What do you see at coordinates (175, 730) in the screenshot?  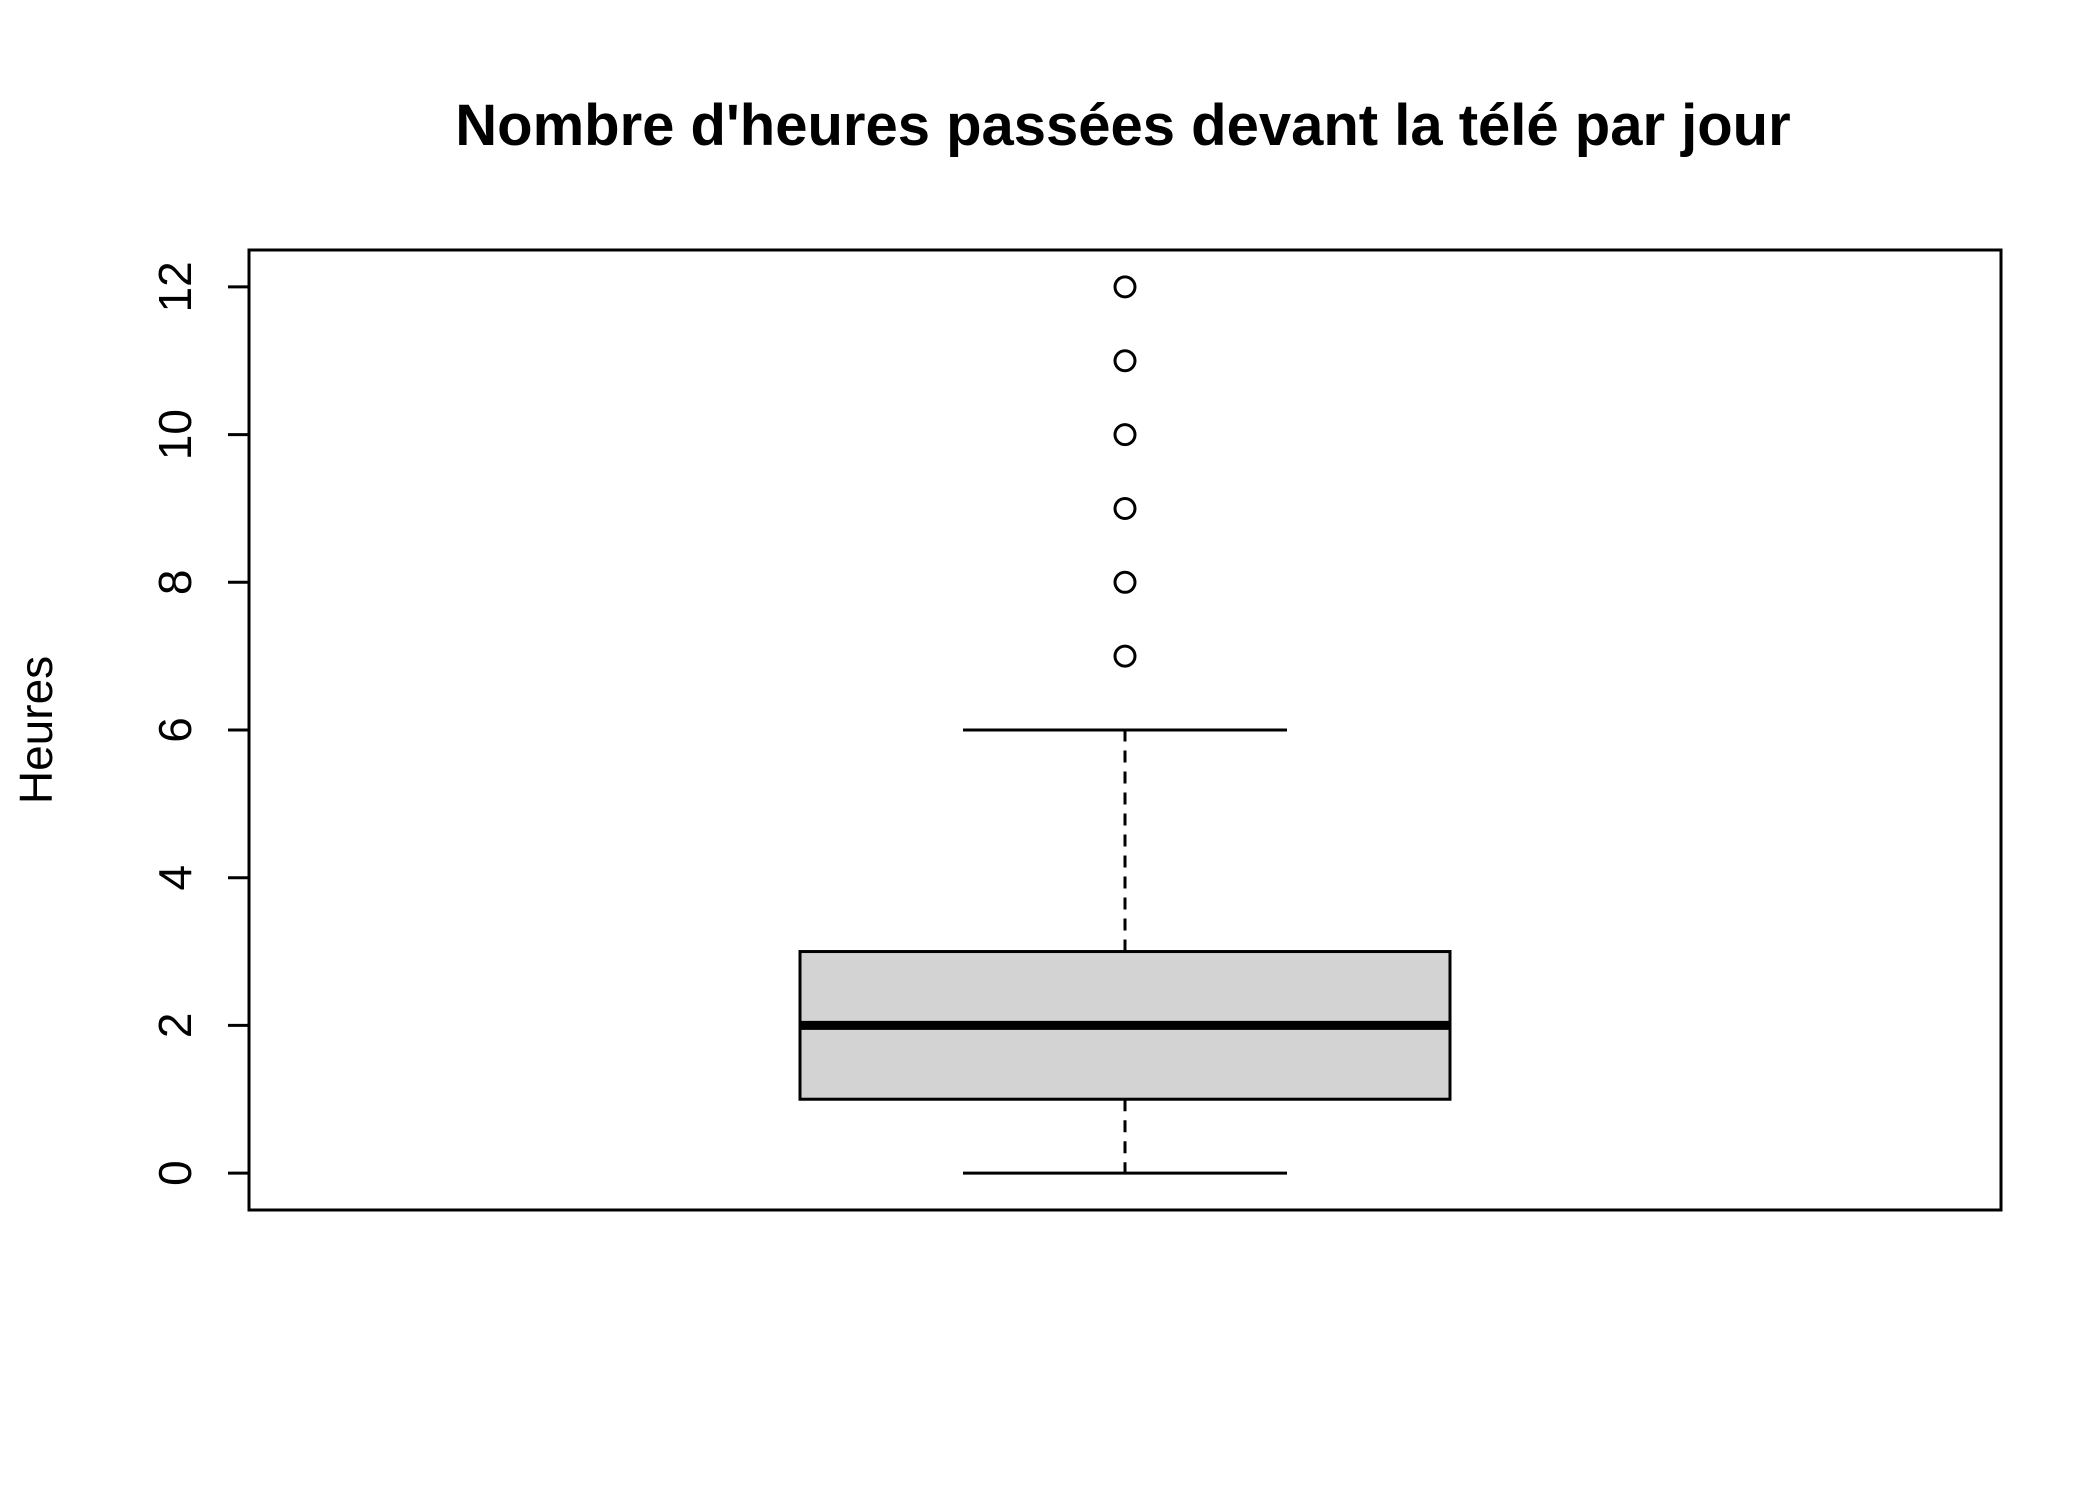 I see `y-tick-label: 6` at bounding box center [175, 730].